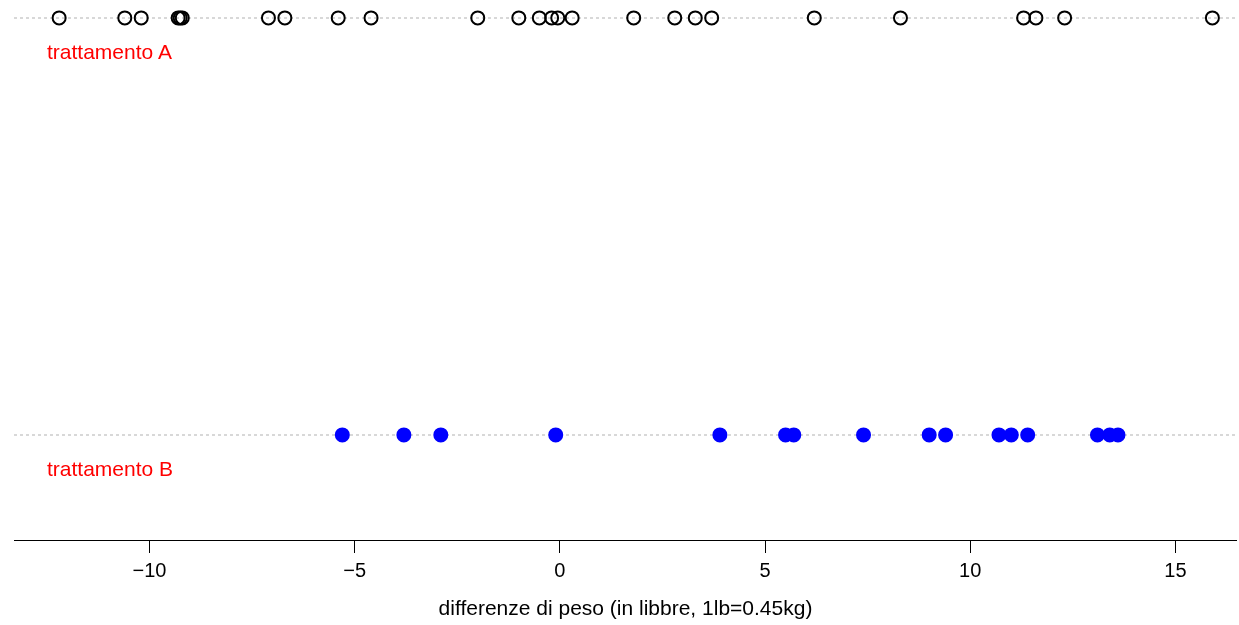 The width and height of the screenshot is (1239, 625). I want to click on x-axis-title: differenze di peso (in libbre, 1lb=0.45kg), so click(625, 608).